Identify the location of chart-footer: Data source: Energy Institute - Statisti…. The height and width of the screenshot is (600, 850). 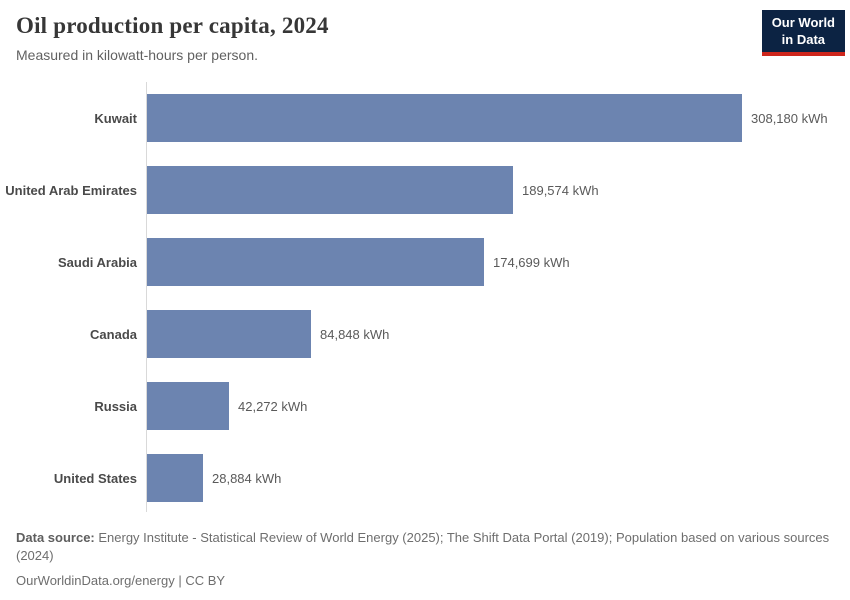
(425, 559).